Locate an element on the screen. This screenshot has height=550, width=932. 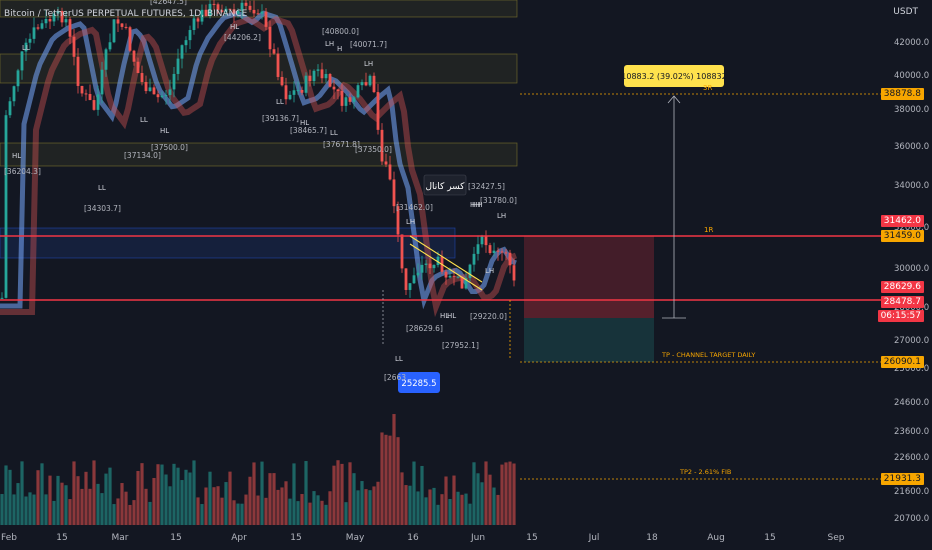
level-label: [36204.3] is located at coordinates (22, 171).